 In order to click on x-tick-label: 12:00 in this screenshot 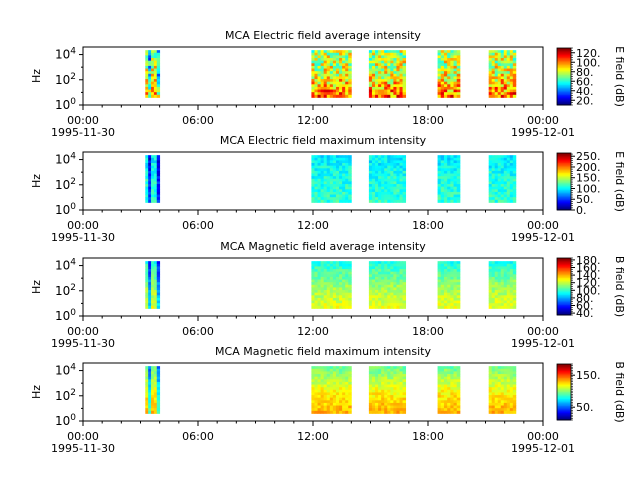, I will do `click(313, 436)`.